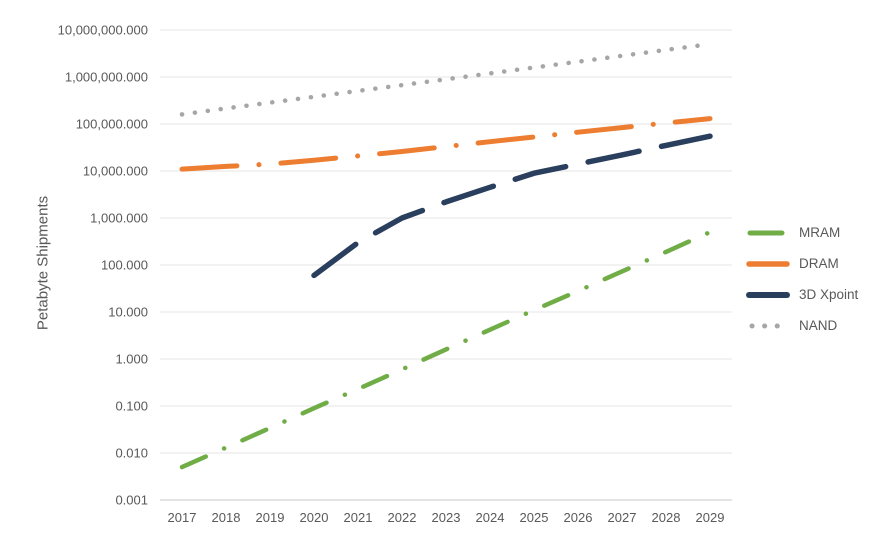 Image resolution: width=874 pixels, height=537 pixels. I want to click on legend-item-nand: NAND, so click(802, 325).